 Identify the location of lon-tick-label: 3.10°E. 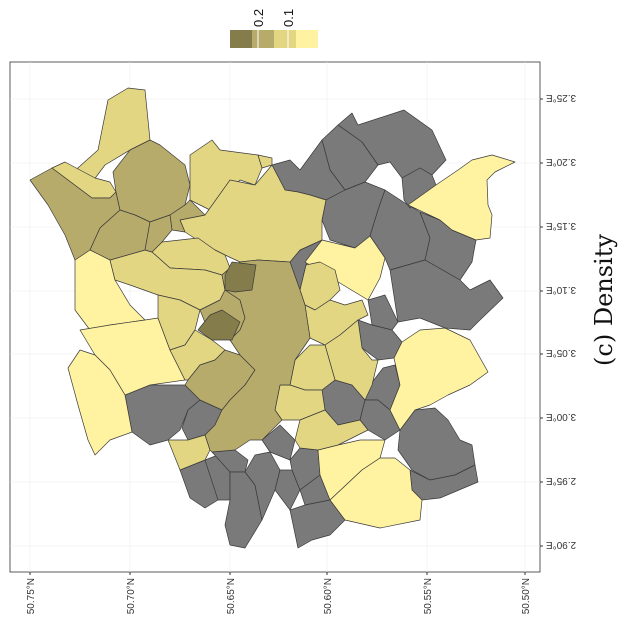
(561, 289).